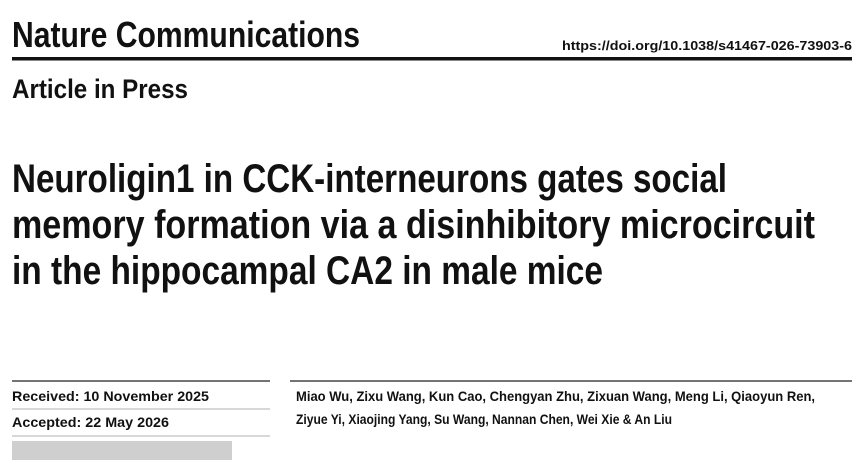 The height and width of the screenshot is (464, 865). What do you see at coordinates (432, 59) in the screenshot?
I see `header-rule` at bounding box center [432, 59].